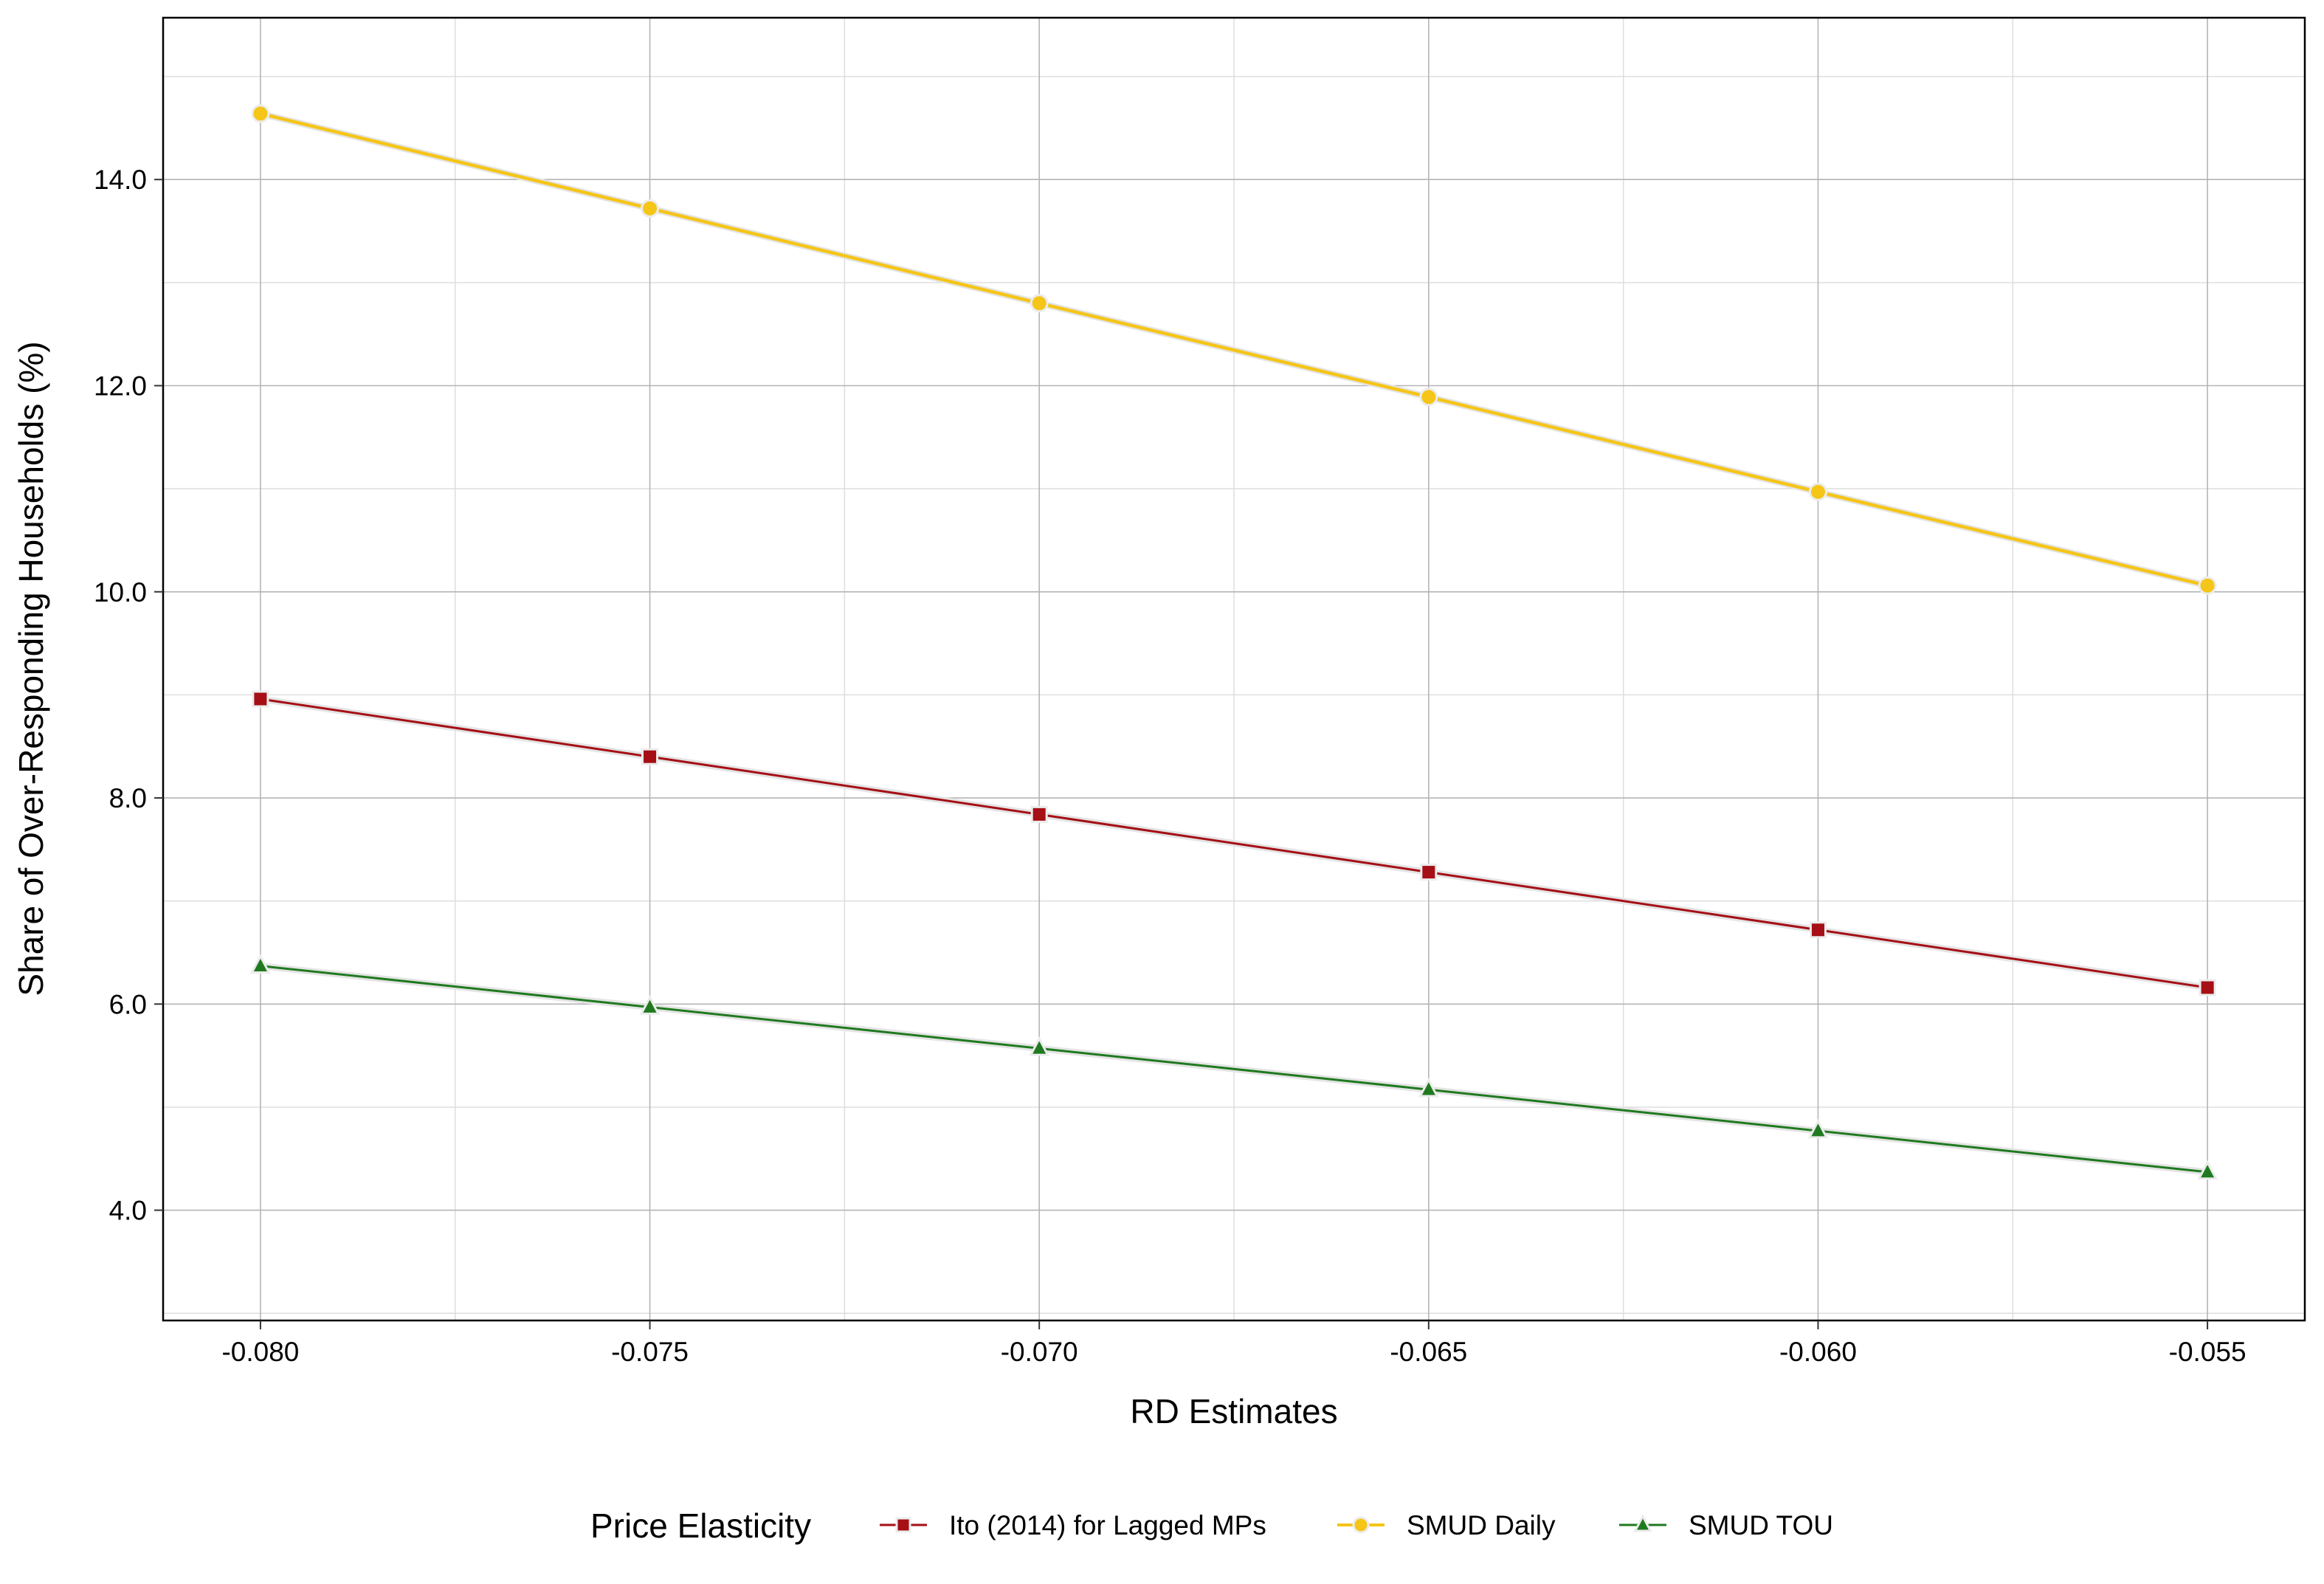 This screenshot has width=2324, height=1584. I want to click on legend-label: SMUD TOU, so click(1761, 1525).